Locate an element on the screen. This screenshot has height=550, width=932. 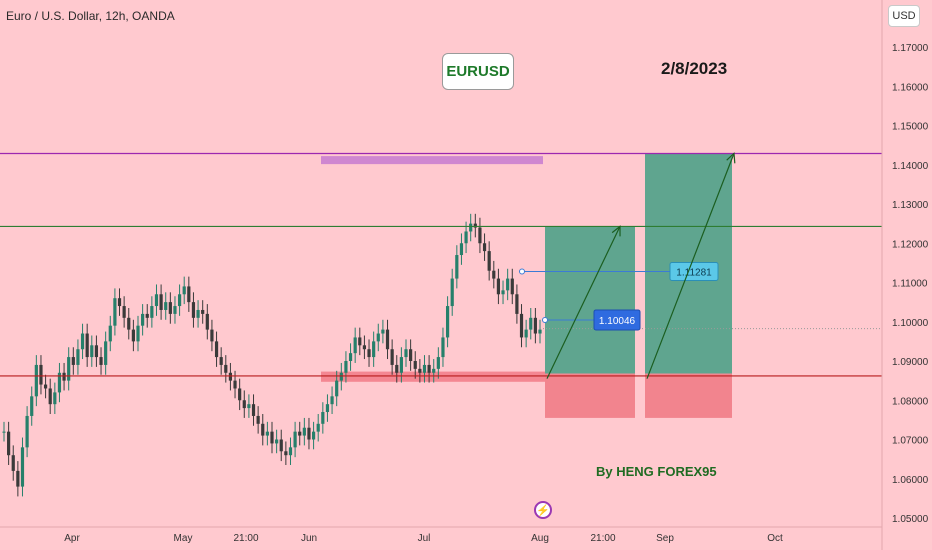
target-2-text: 1.10046 is located at coordinates (617, 321).